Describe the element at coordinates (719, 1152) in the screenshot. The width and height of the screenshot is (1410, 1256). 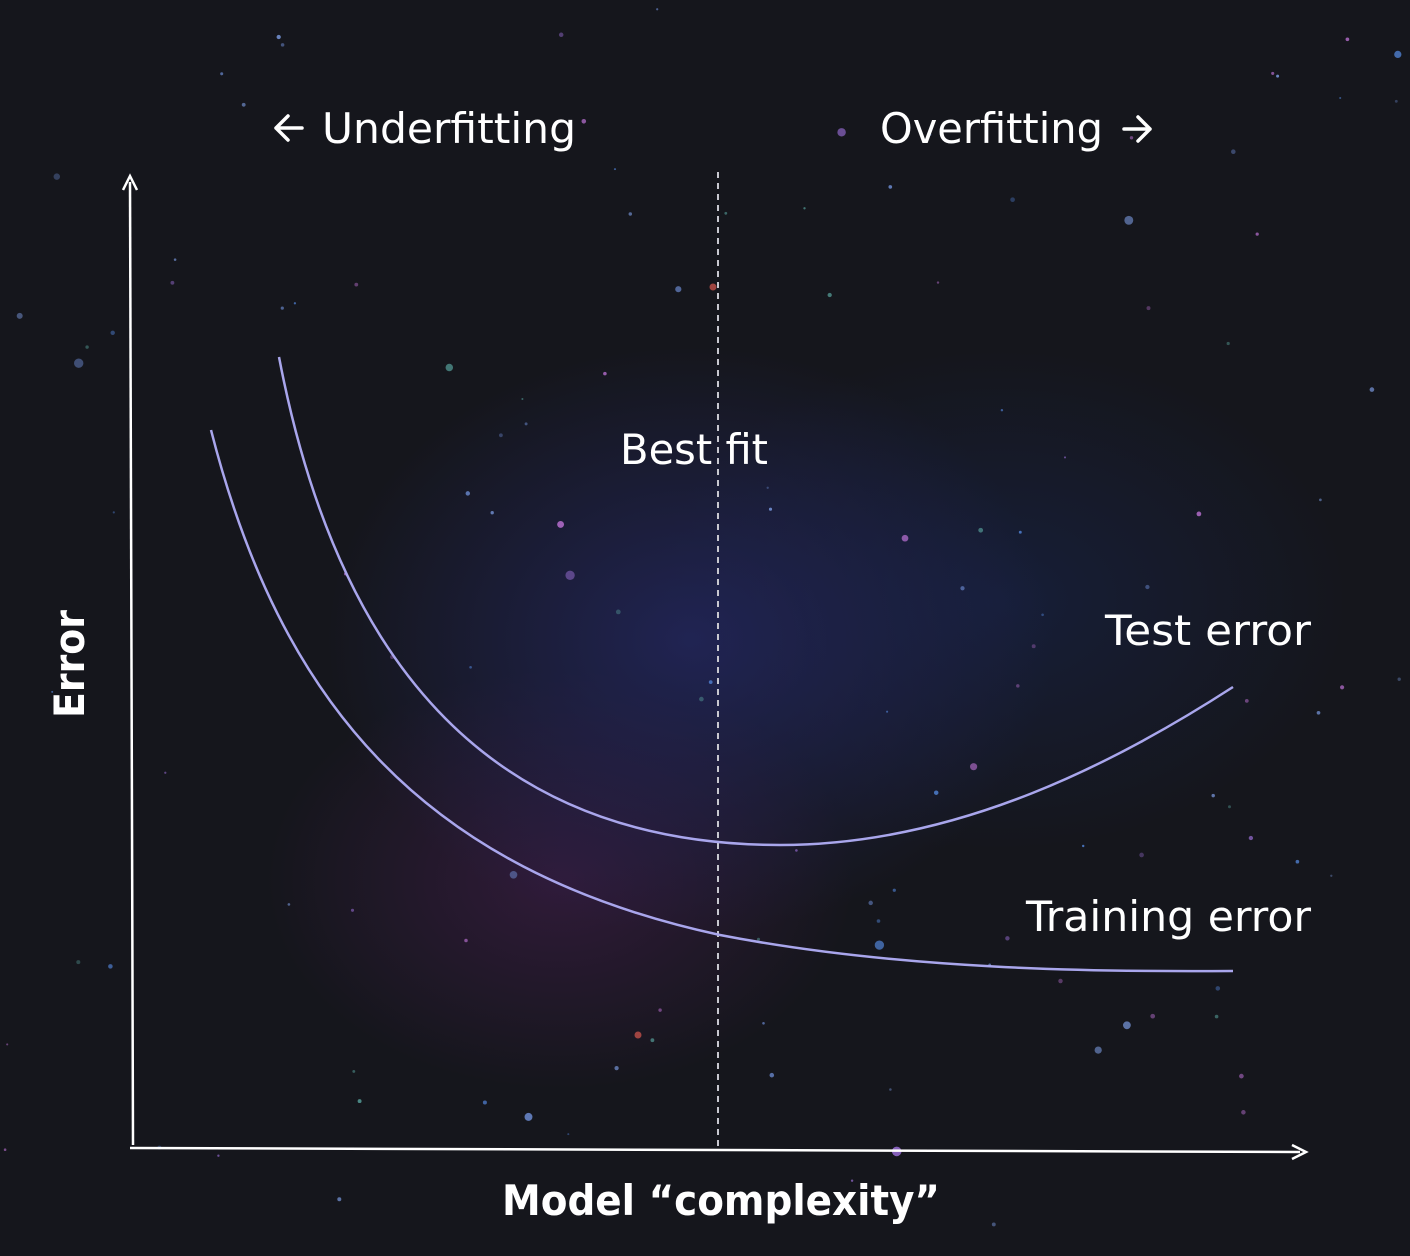
I see `x-axis` at that location.